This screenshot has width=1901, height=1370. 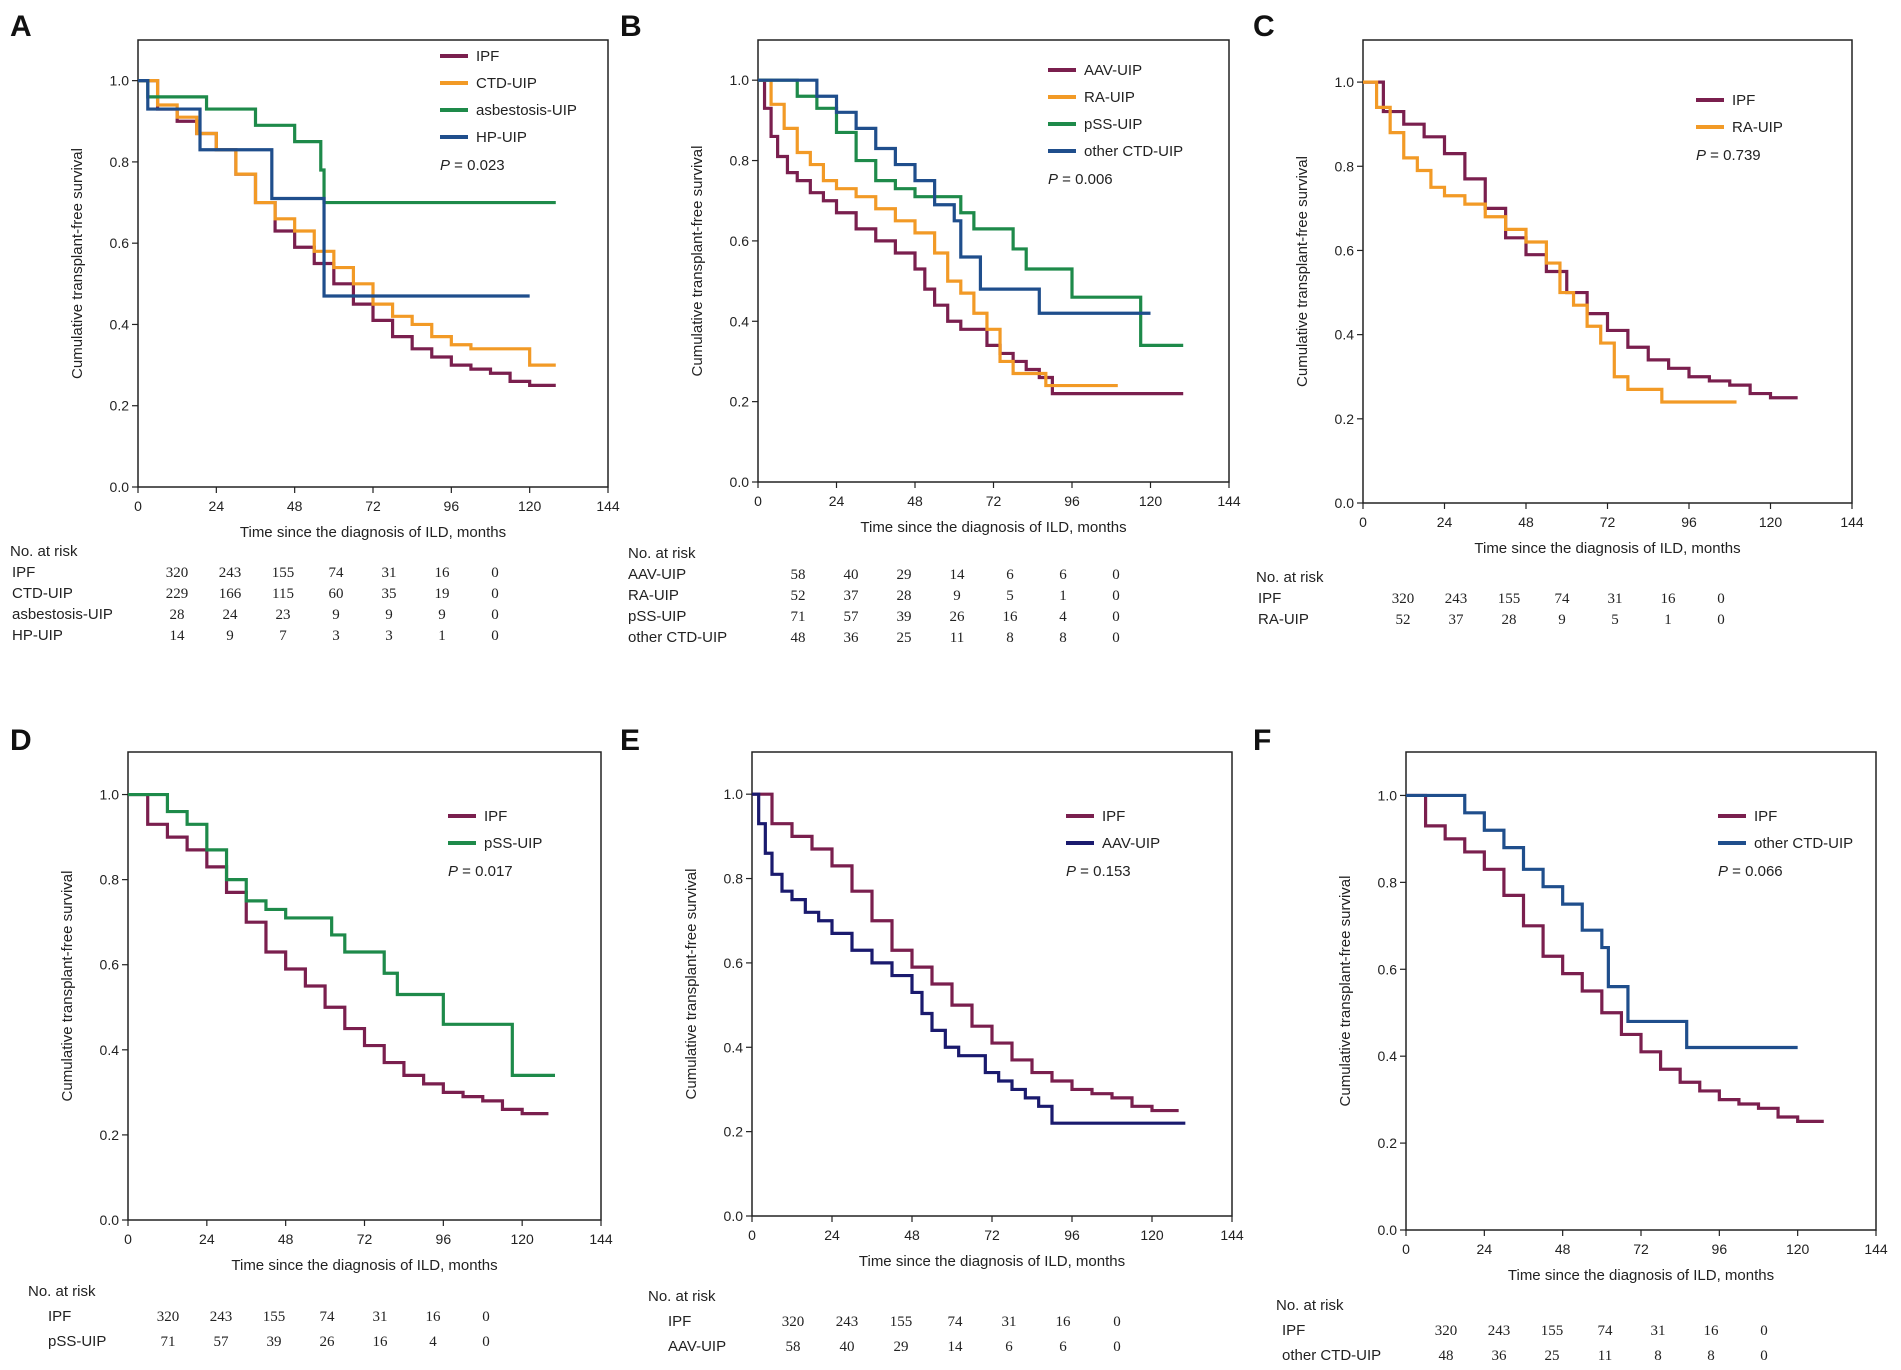 I want to click on risk-cell: 23, so click(x=283, y=615).